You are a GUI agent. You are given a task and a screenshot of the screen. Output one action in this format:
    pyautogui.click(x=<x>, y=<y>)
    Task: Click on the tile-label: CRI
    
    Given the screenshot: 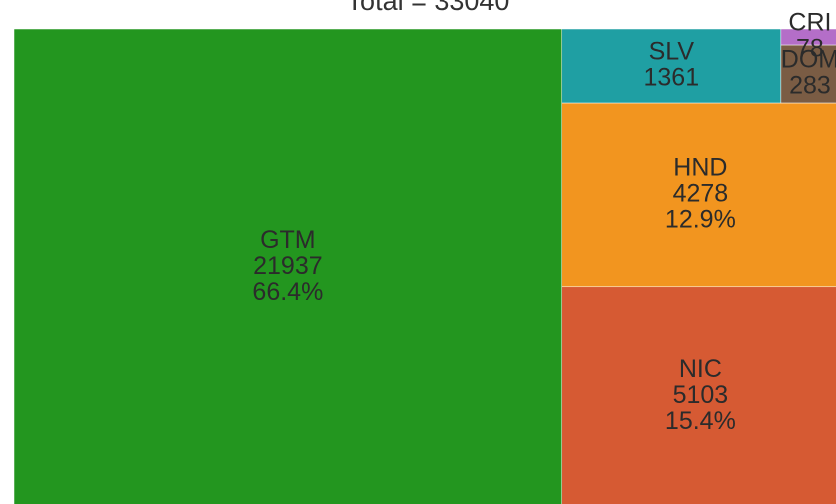 What is the action you would take?
    pyautogui.click(x=809, y=23)
    